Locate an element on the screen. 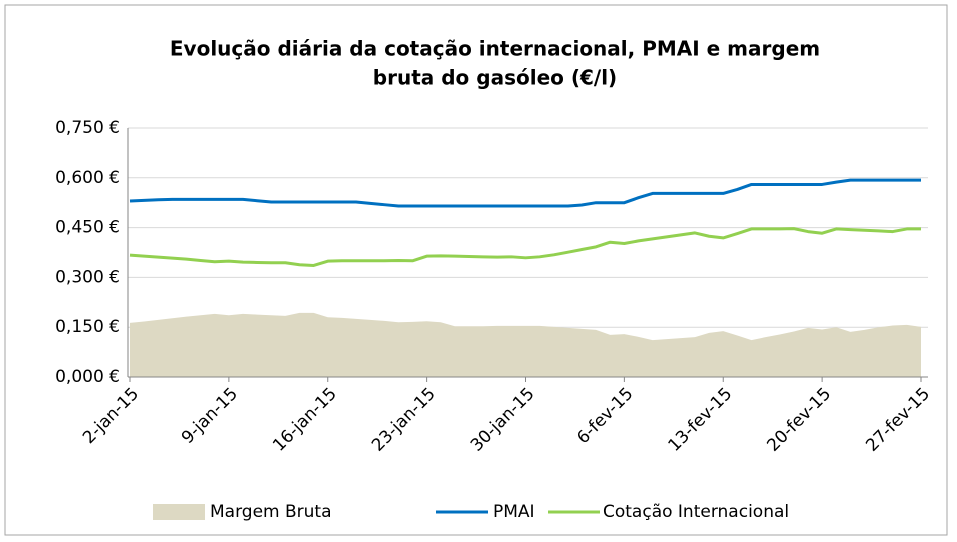  legend-swatch is located at coordinates (179, 512).